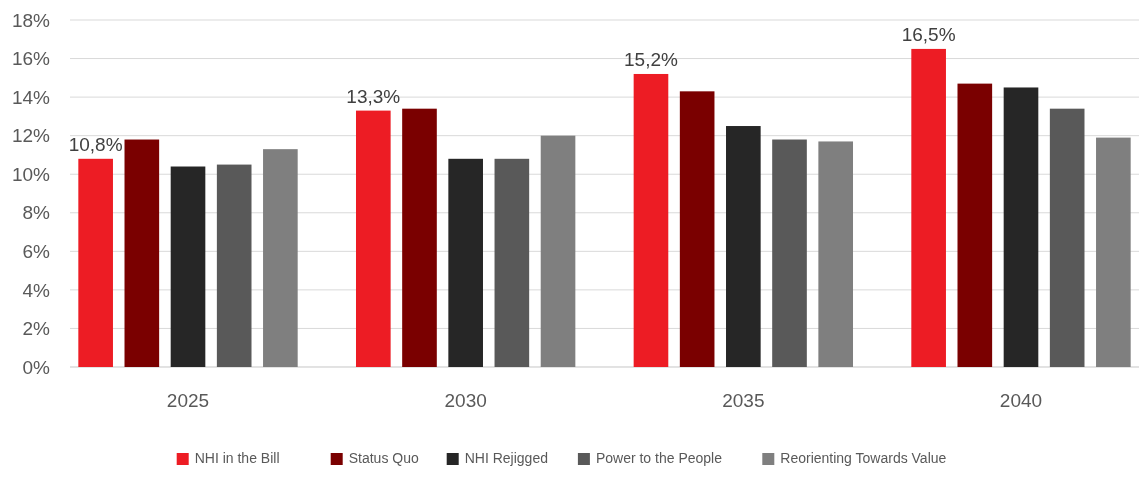 This screenshot has height=477, width=1147. What do you see at coordinates (651, 59) in the screenshot?
I see `data-label: 15,2%` at bounding box center [651, 59].